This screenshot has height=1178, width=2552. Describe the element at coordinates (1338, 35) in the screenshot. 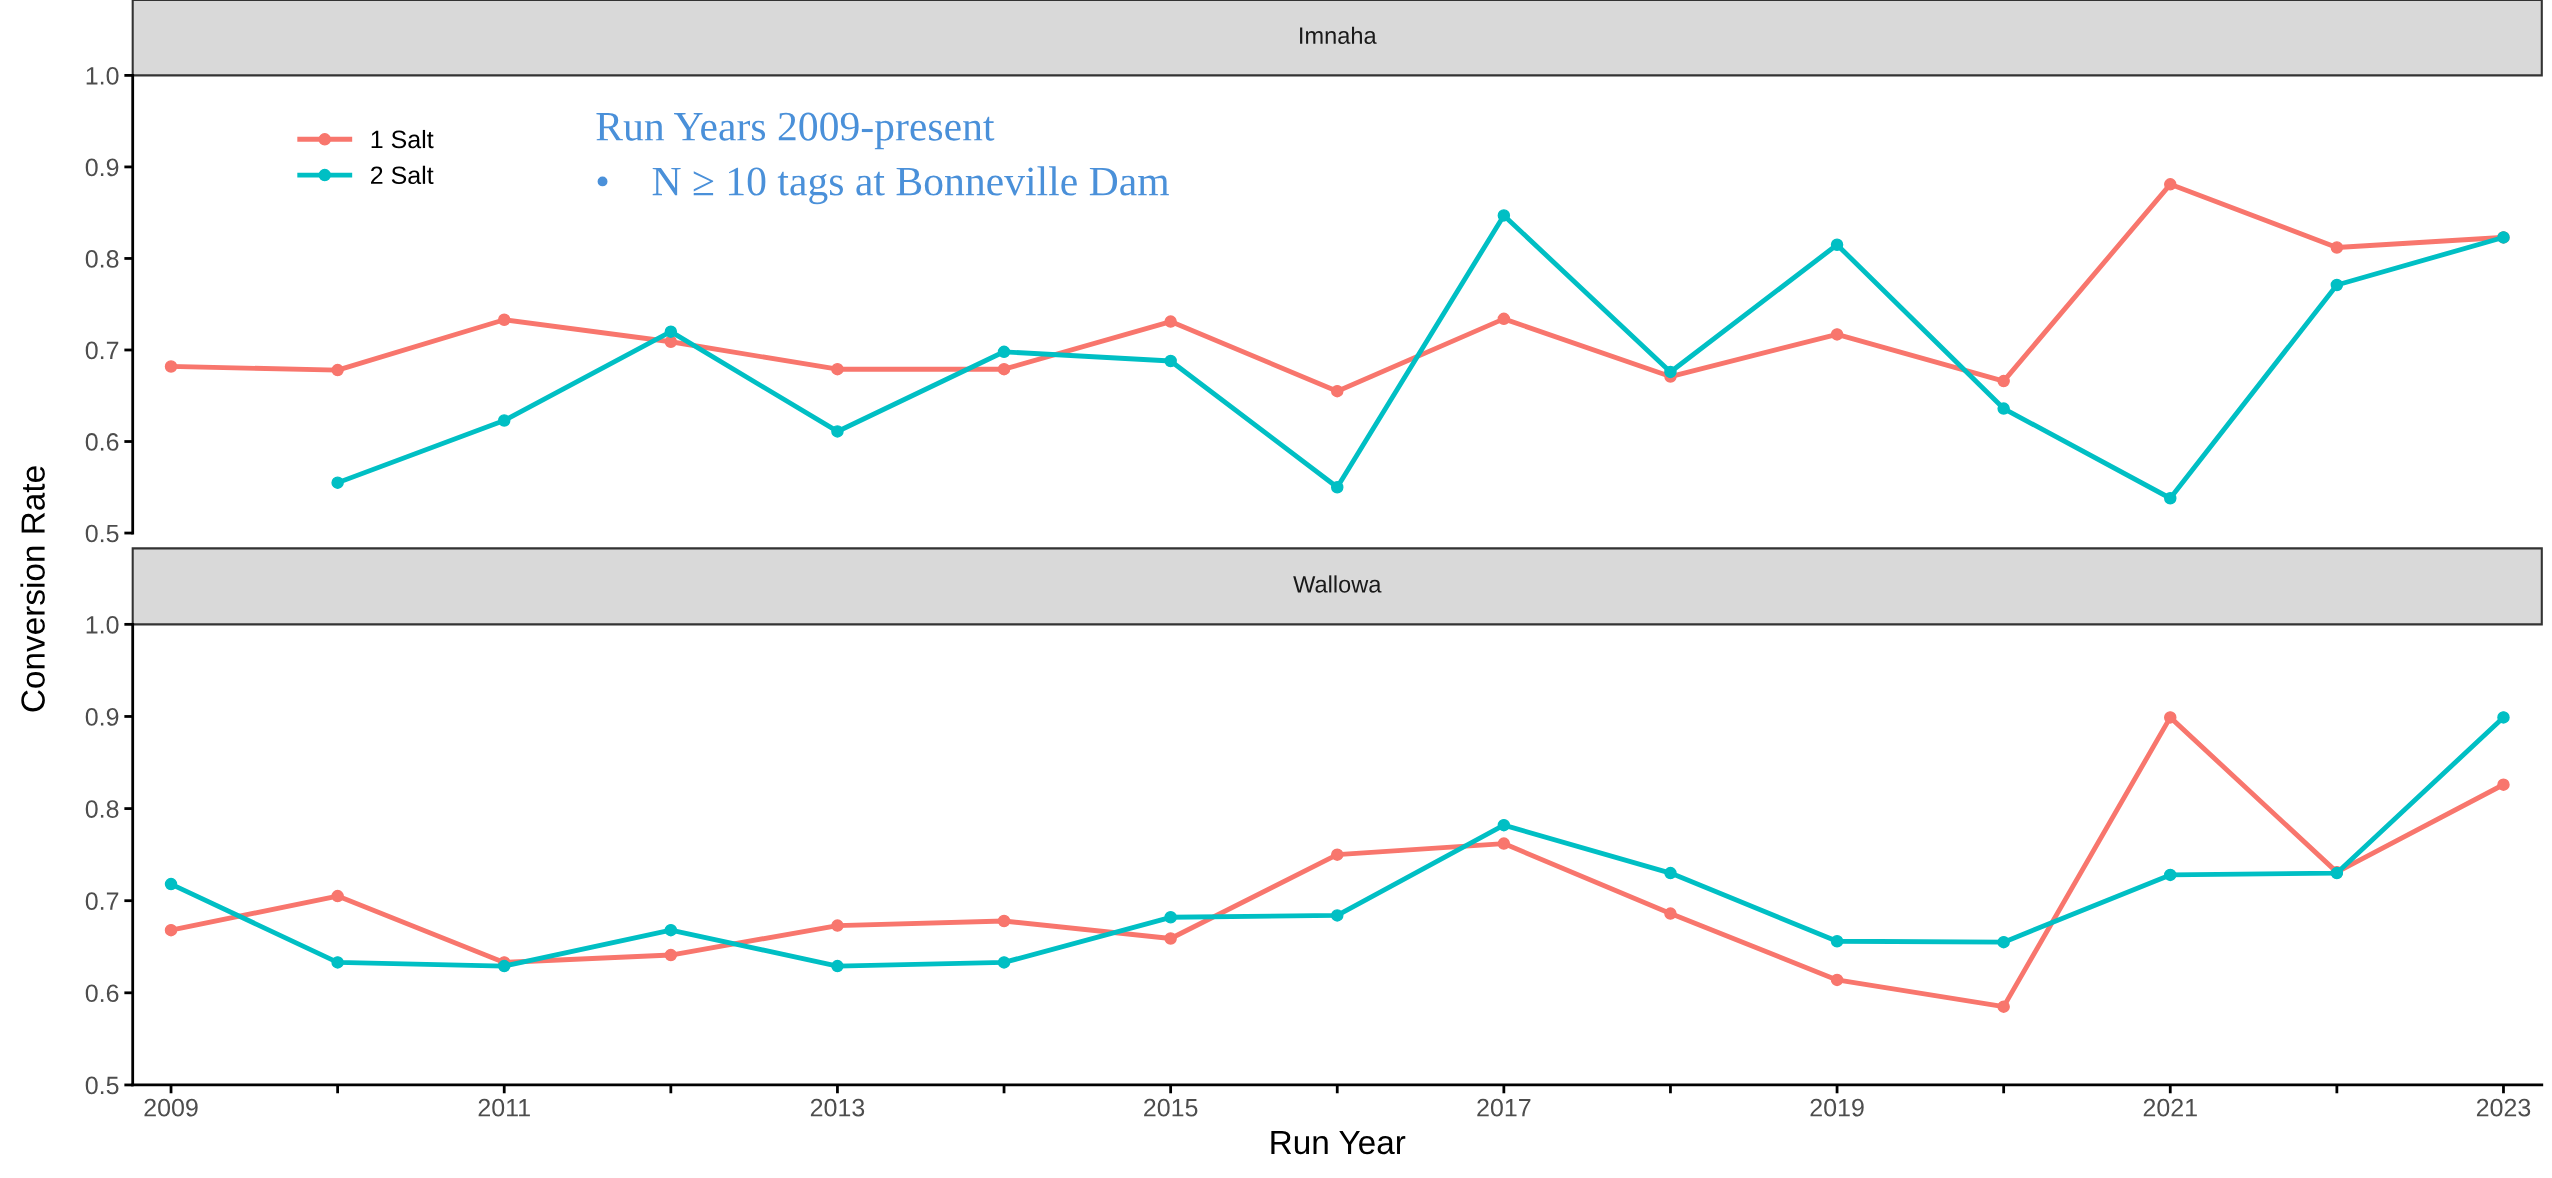

I see `chart-title: Imnaha` at that location.